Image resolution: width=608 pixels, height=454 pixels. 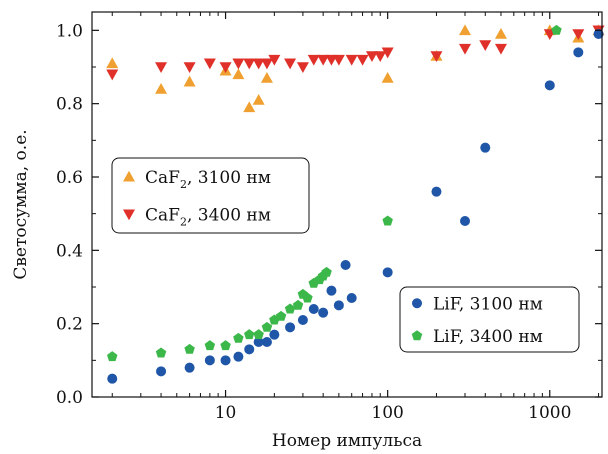 I want to click on y-tick-label: 1.0, so click(x=69, y=31).